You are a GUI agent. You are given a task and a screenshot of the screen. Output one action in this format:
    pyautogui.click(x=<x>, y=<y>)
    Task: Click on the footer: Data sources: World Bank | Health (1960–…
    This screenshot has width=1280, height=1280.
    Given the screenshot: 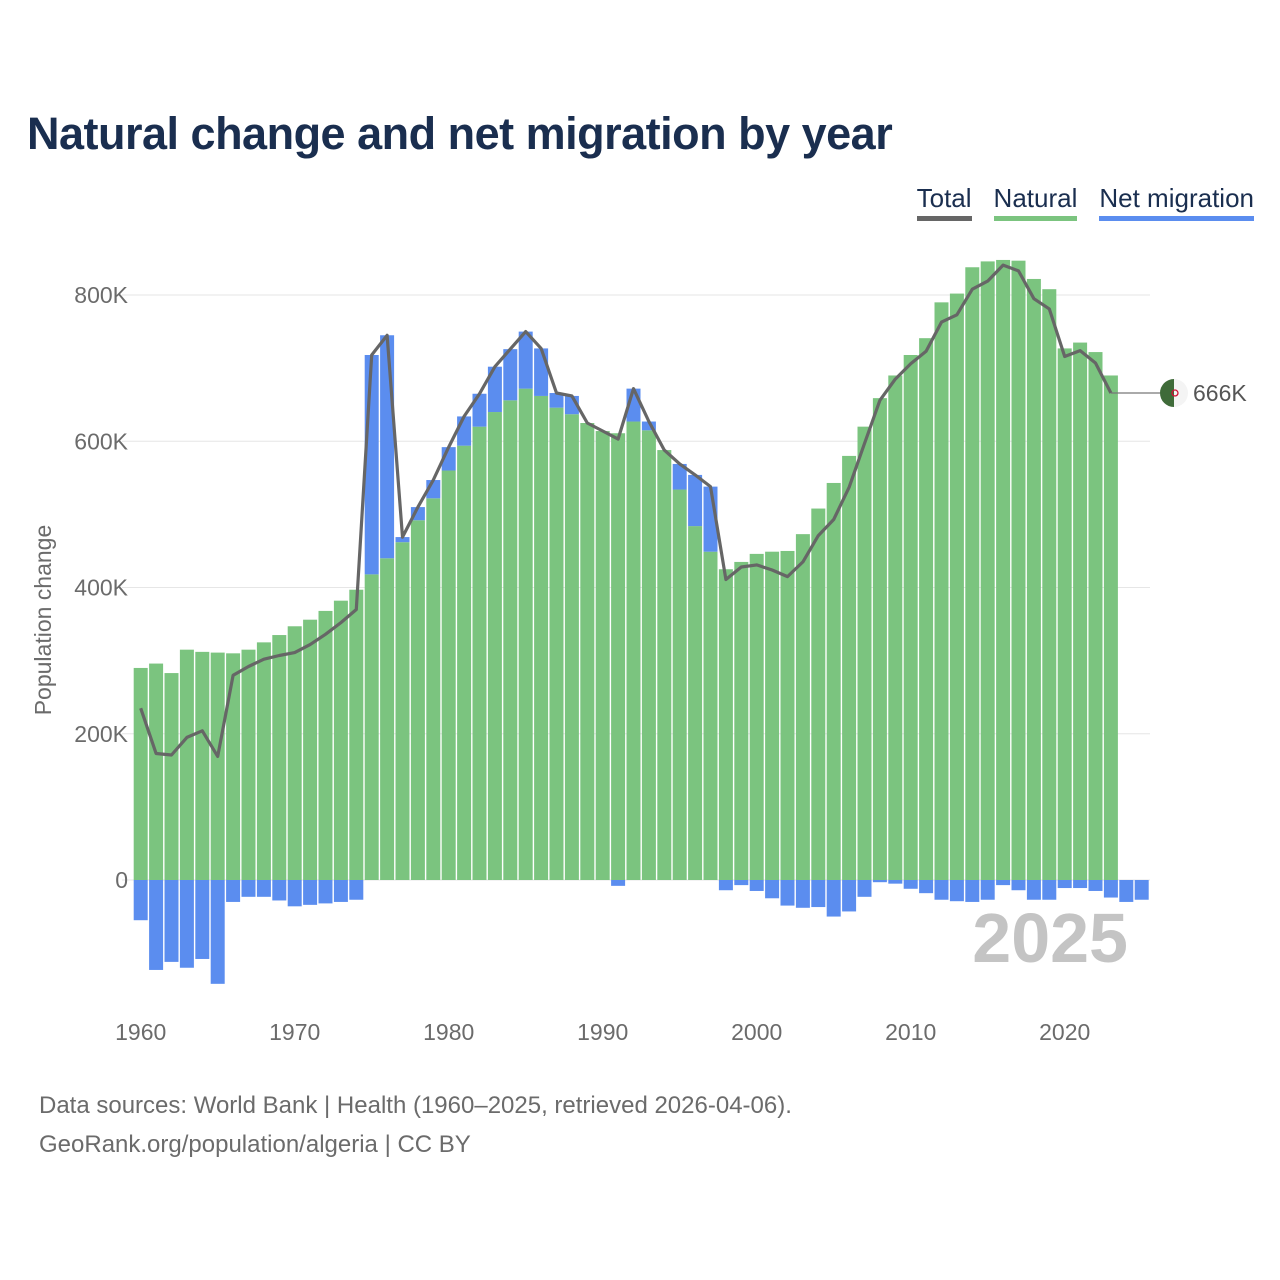 What is the action you would take?
    pyautogui.click(x=415, y=1125)
    